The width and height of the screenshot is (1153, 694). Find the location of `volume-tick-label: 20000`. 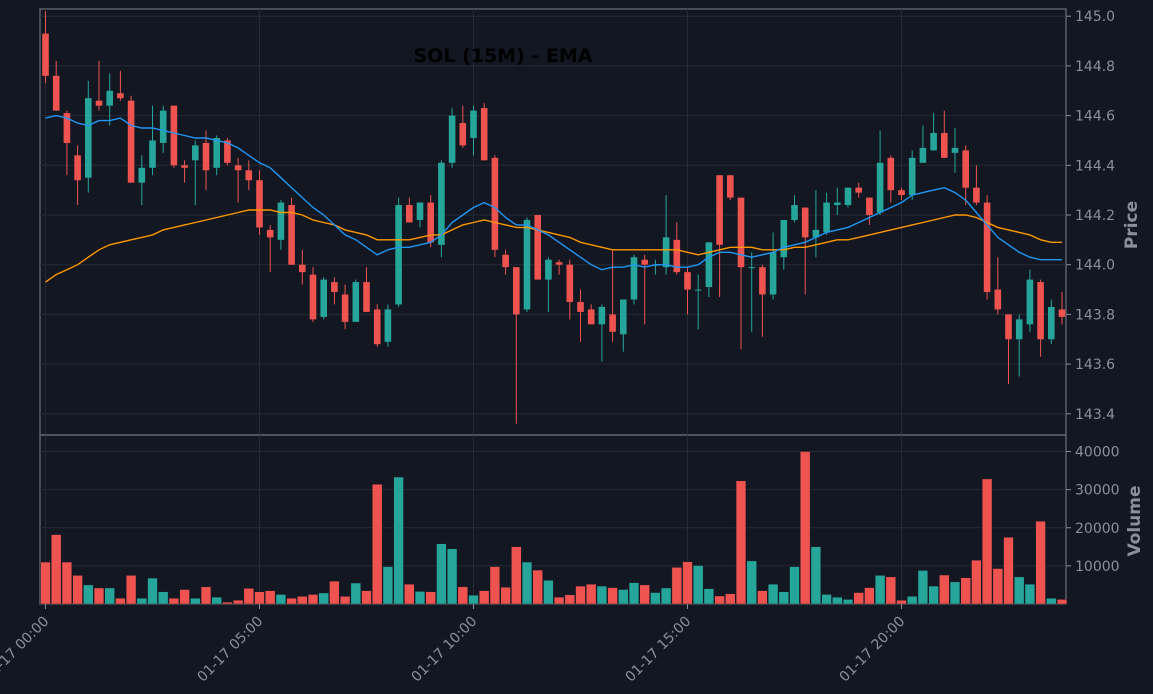

volume-tick-label: 20000 is located at coordinates (1097, 529).